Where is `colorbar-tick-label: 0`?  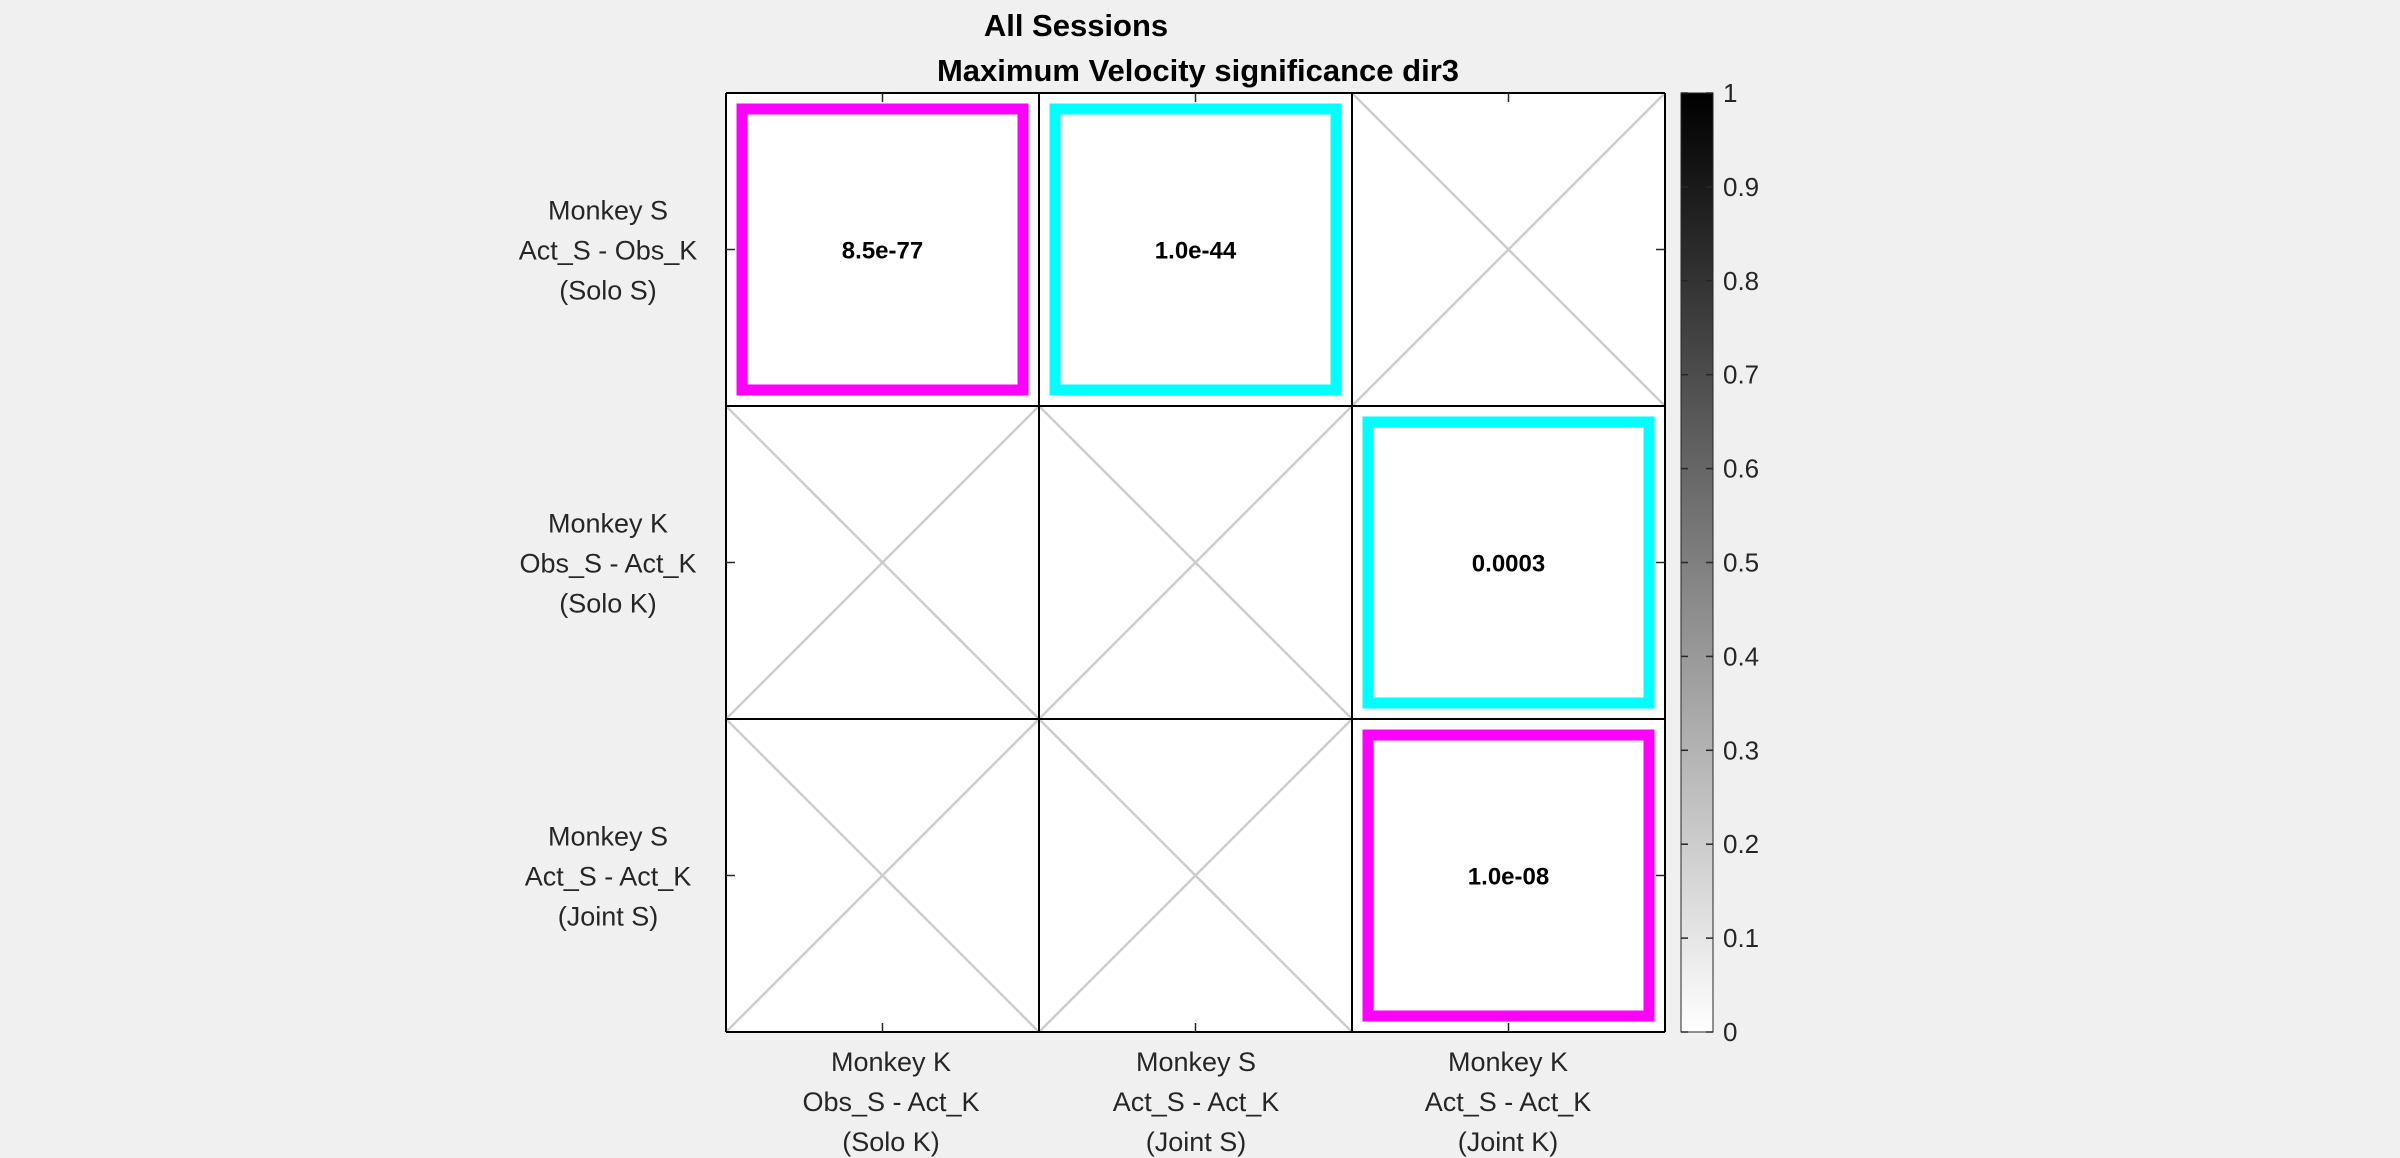
colorbar-tick-label: 0 is located at coordinates (1730, 1032).